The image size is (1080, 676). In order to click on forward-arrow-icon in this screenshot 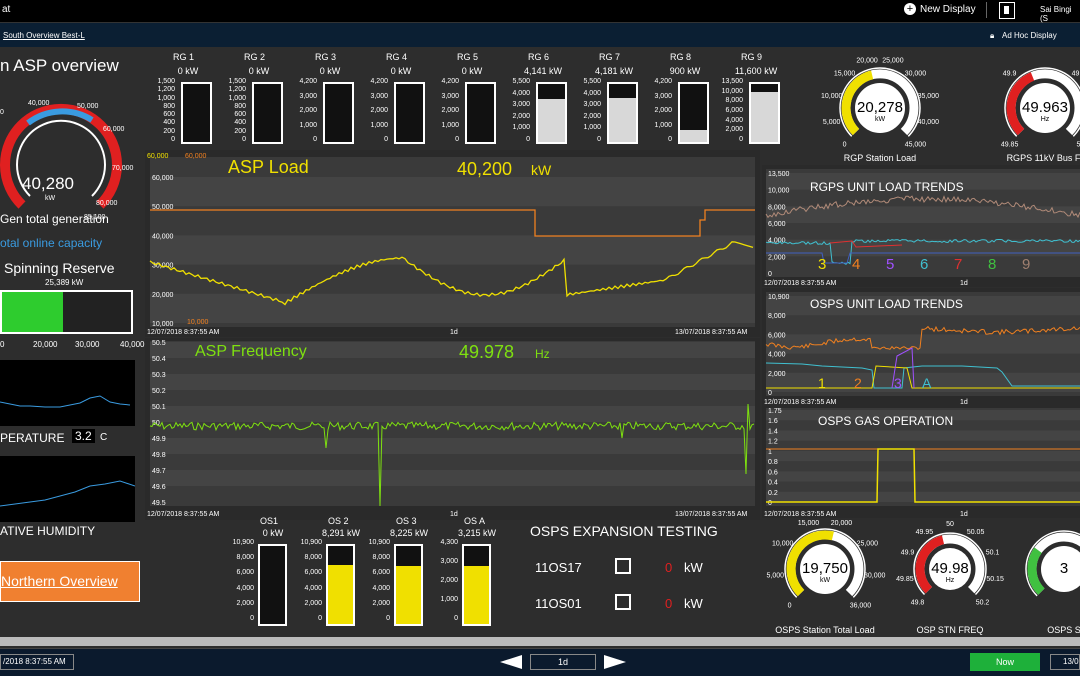, I will do `click(615, 662)`.